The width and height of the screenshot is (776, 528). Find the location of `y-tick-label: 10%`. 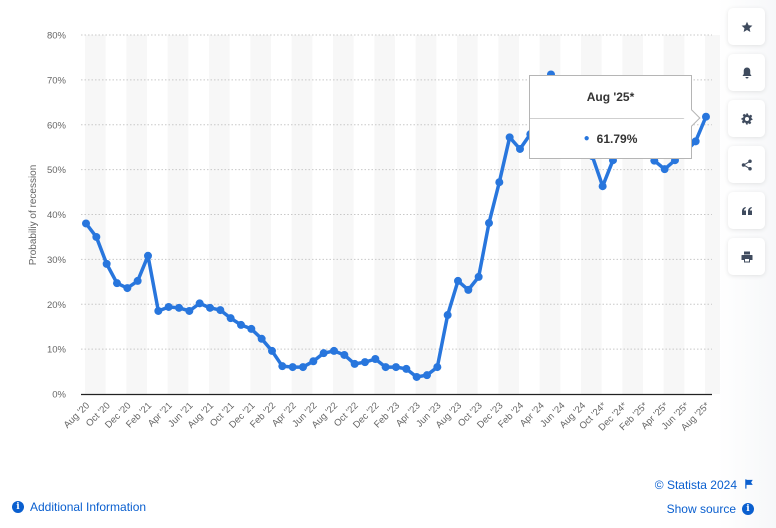

y-tick-label: 10% is located at coordinates (57, 350).